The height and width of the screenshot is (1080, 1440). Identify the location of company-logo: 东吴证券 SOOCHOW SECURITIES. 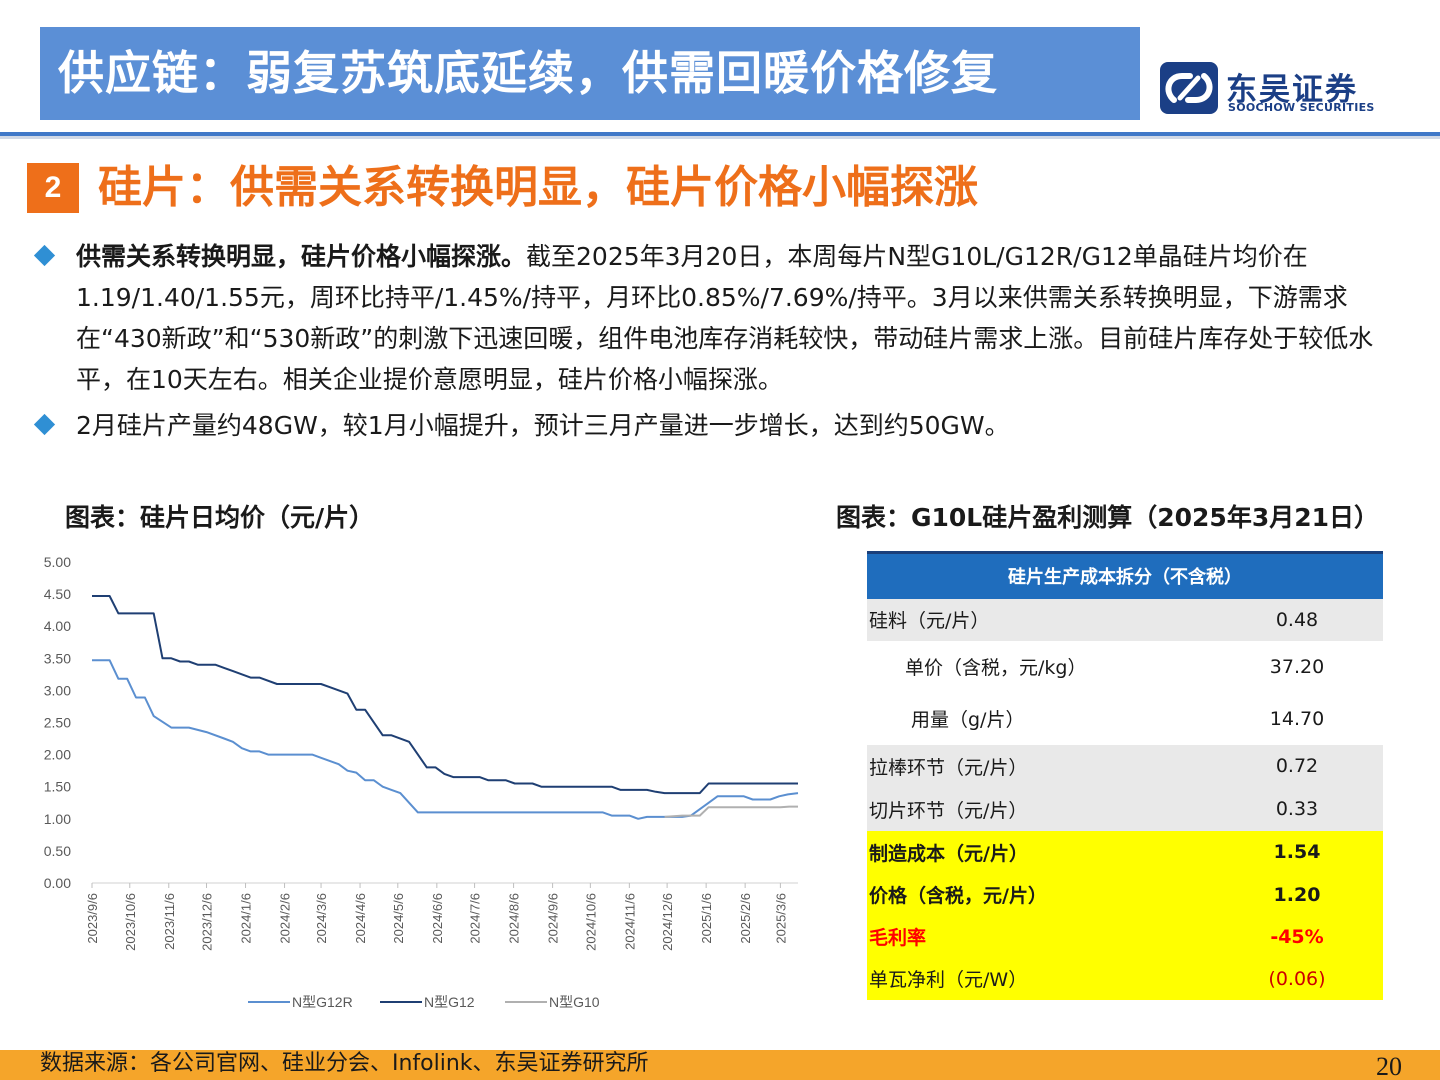
(1280, 90).